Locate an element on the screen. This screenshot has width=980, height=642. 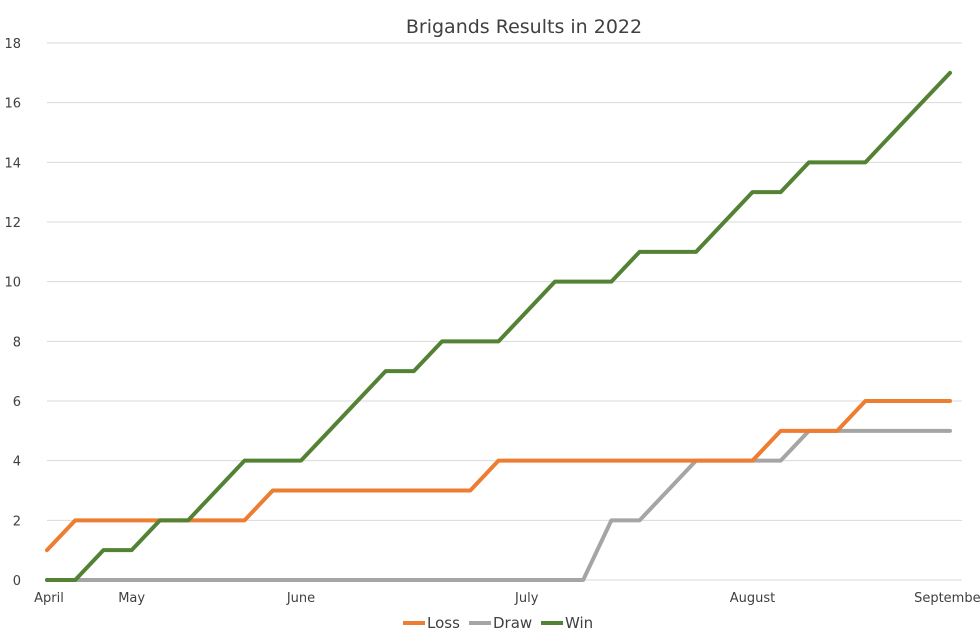
x-tick-label-september: September is located at coordinates (947, 598).